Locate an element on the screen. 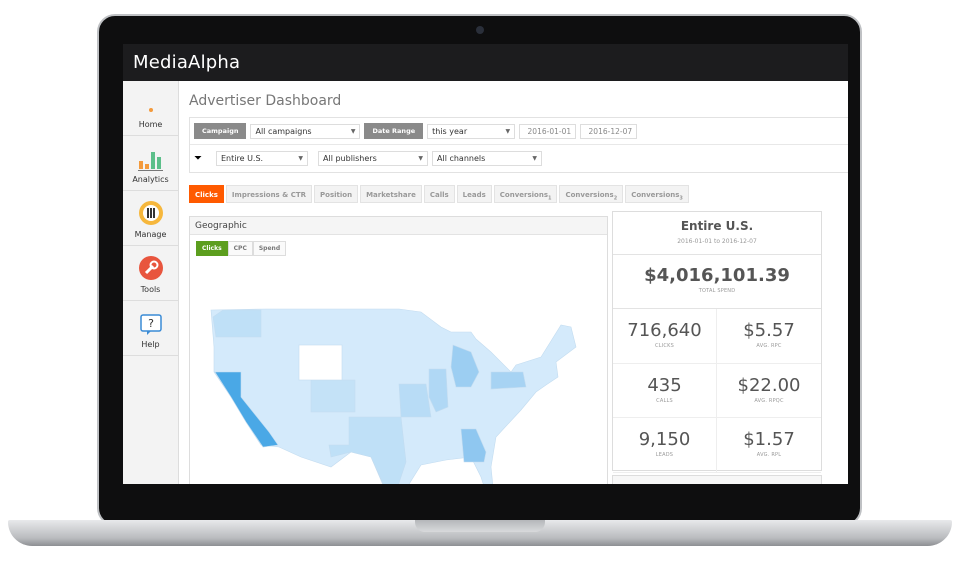  sliders-icon is located at coordinates (150, 213).